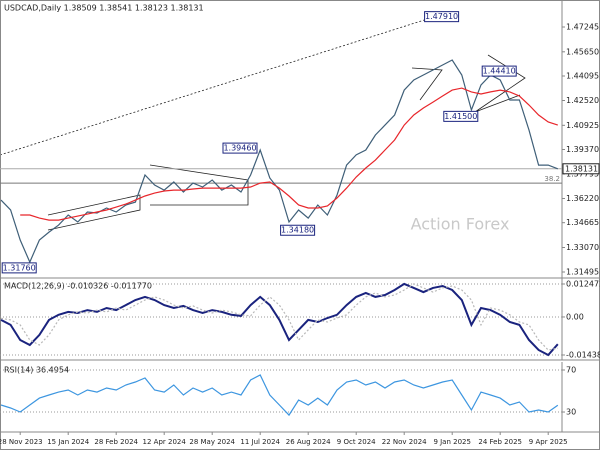  I want to click on last-price-box, so click(581, 169).